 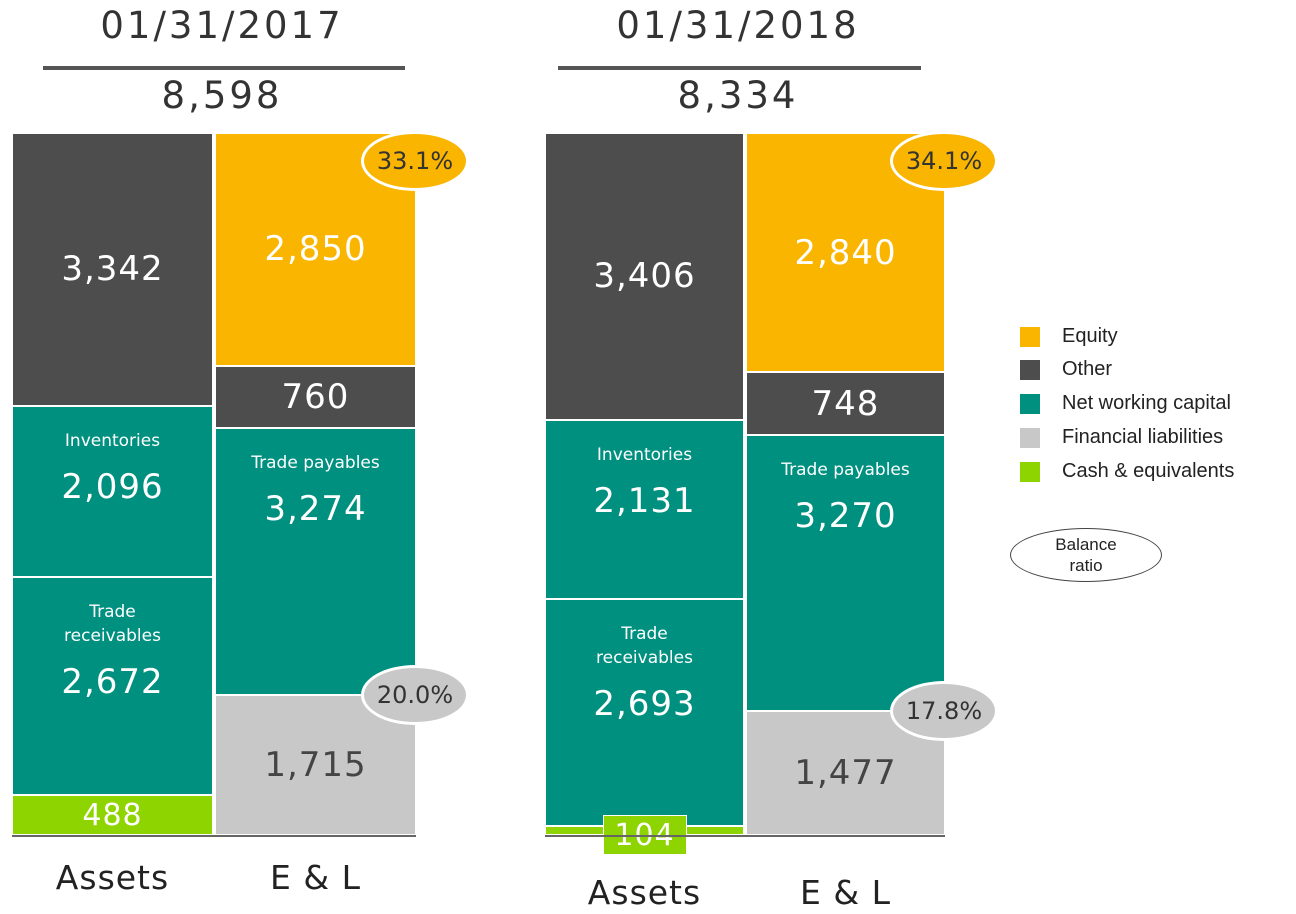 I want to click on segment: Trade payables 3,274, so click(x=315, y=561).